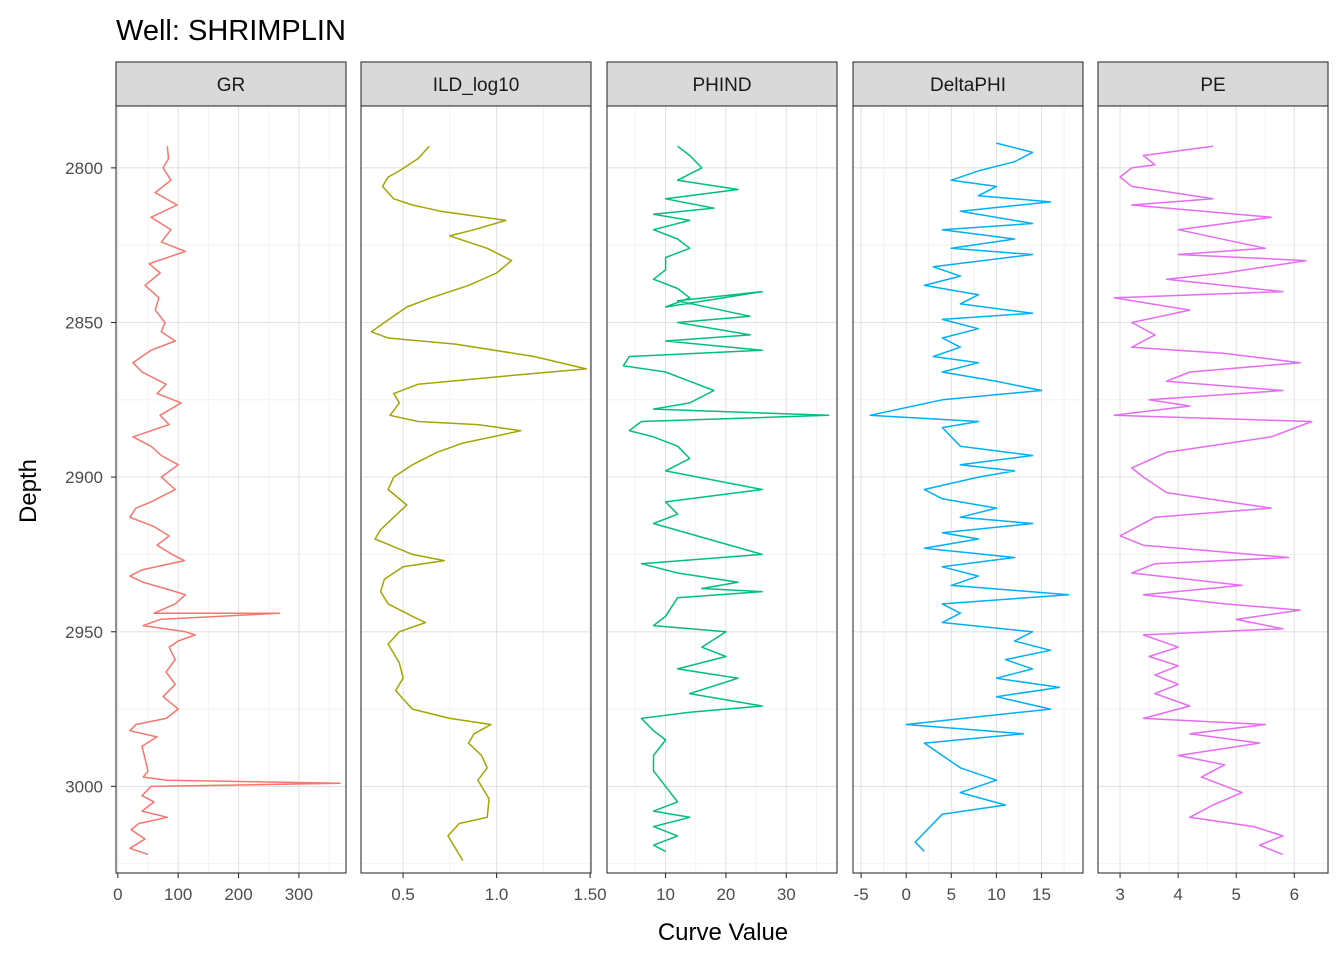 This screenshot has height=960, width=1344. I want to click on series-line-gr, so click(235, 501).